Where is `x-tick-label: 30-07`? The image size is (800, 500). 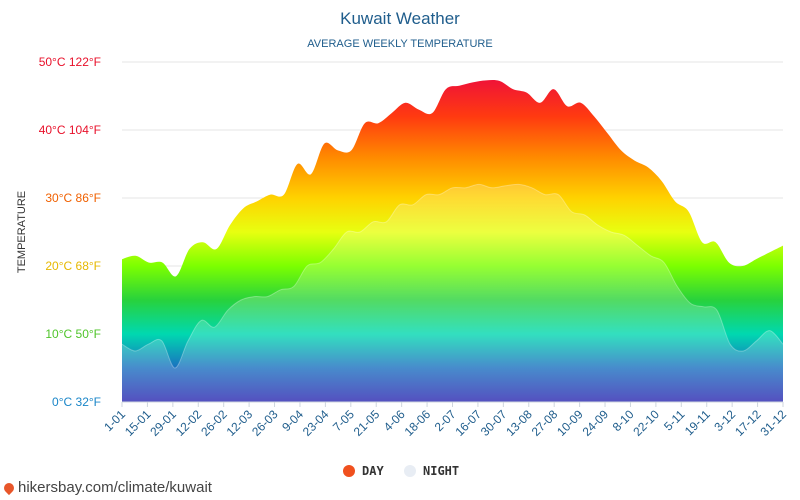 x-tick-label: 30-07 is located at coordinates (494, 423).